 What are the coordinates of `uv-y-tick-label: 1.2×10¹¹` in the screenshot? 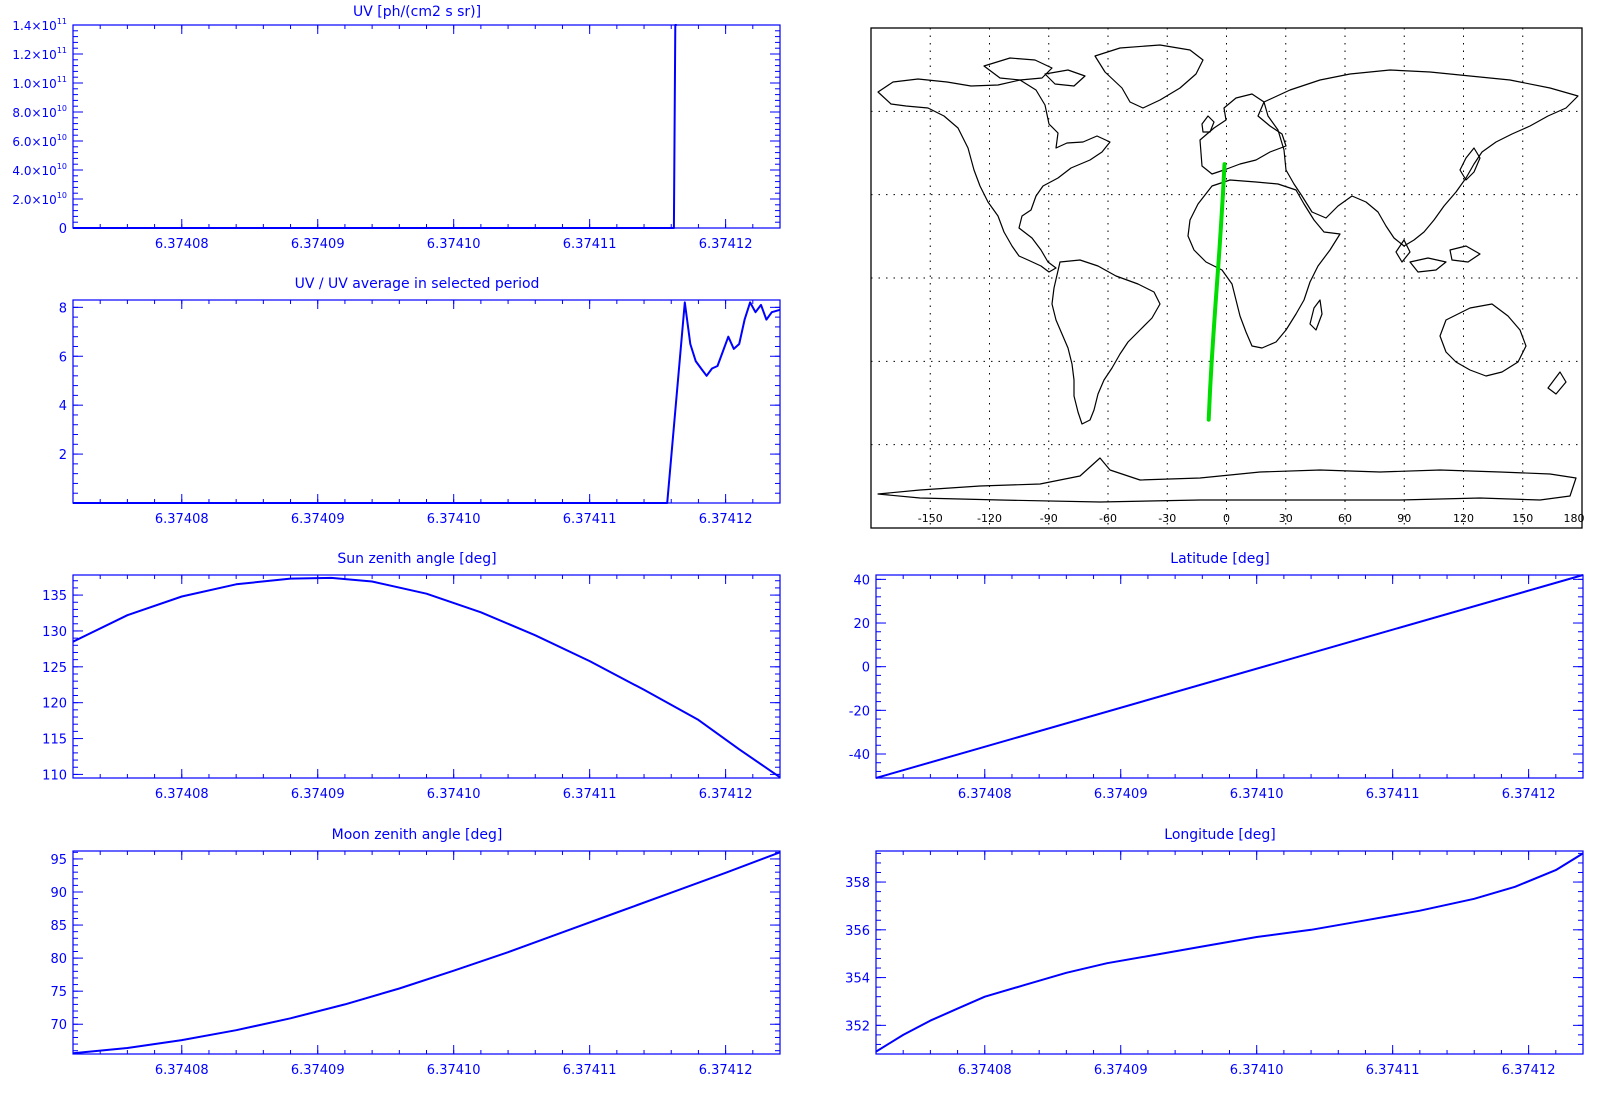 It's located at (39, 54).